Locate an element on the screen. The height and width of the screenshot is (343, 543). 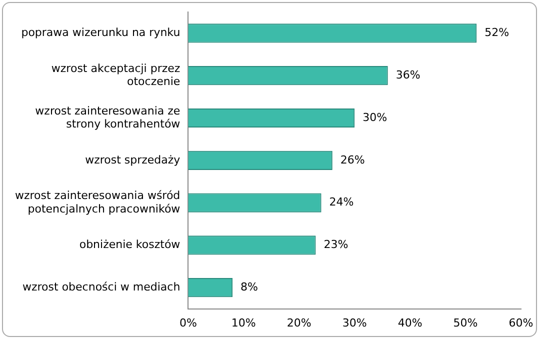
data-label: 36% is located at coordinates (408, 75).